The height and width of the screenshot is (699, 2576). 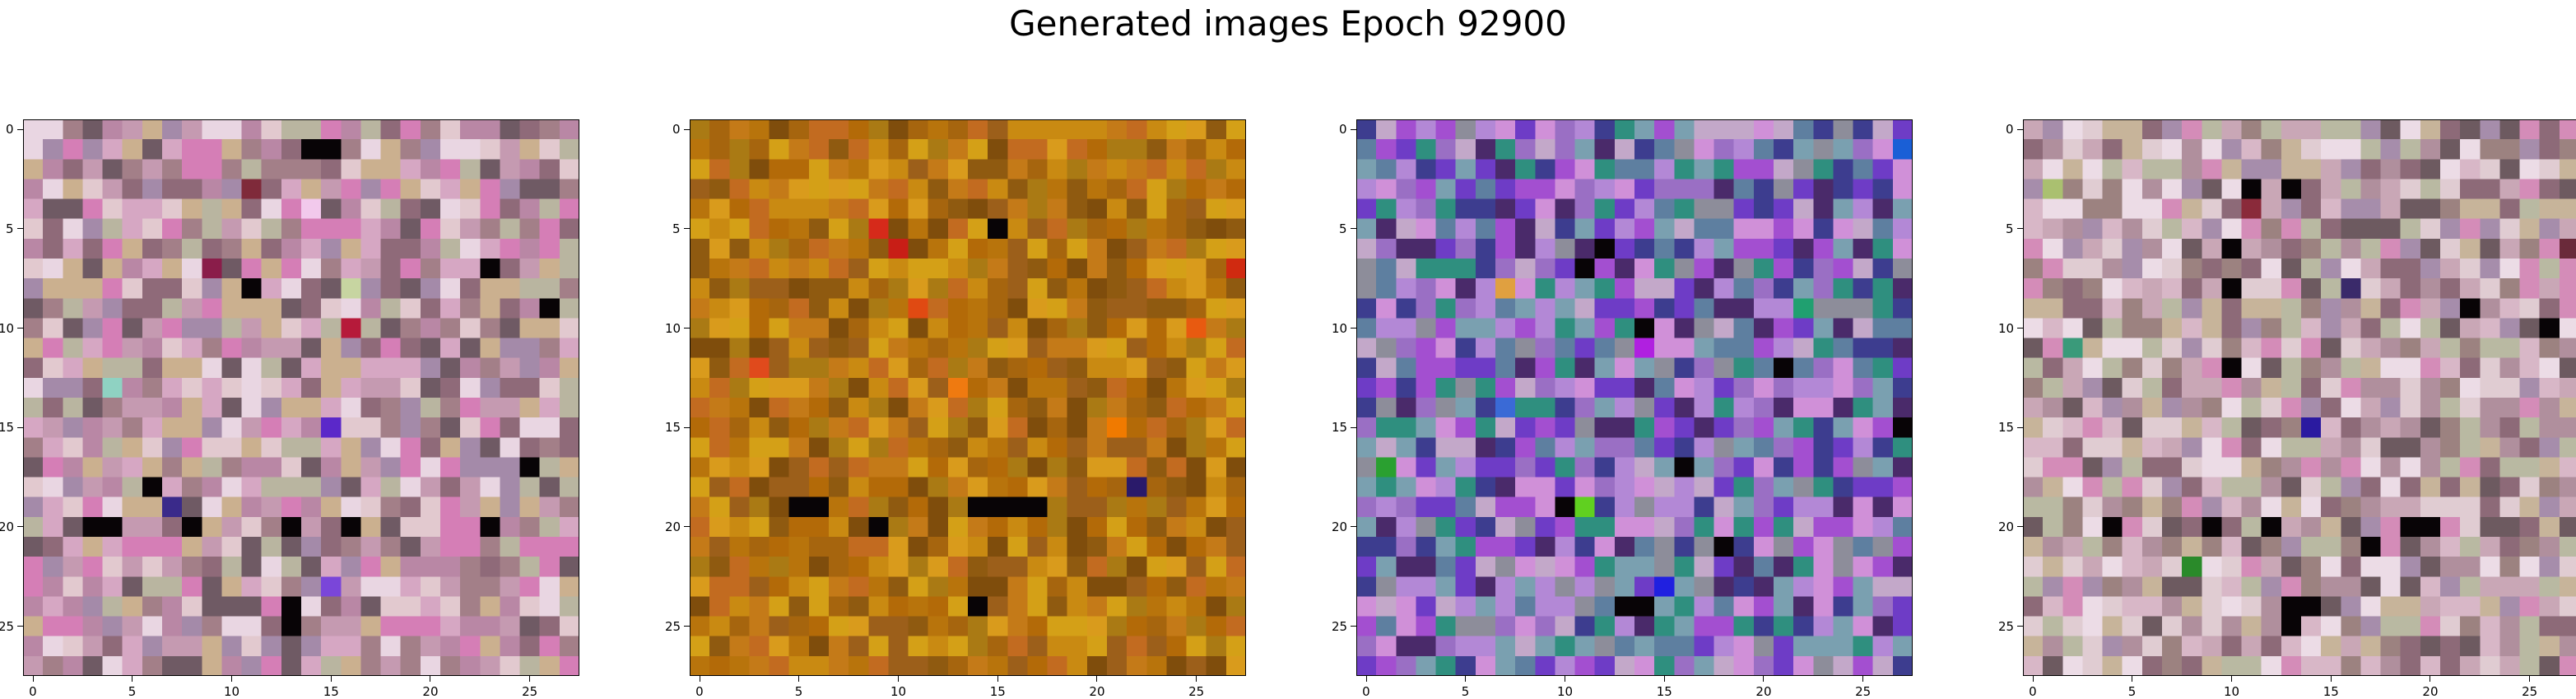 I want to click on x-tick-label: 20, so click(x=1097, y=691).